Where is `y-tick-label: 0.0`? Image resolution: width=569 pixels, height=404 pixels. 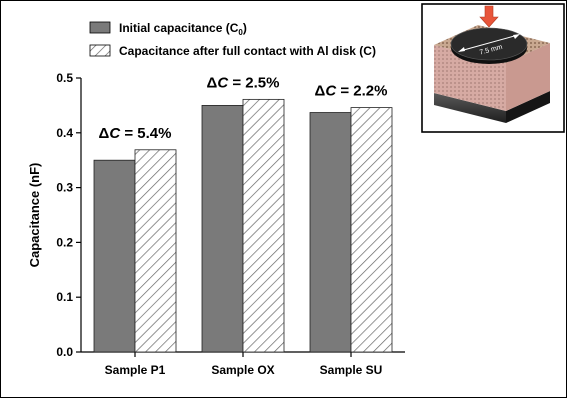
y-tick-label: 0.0 is located at coordinates (64, 352).